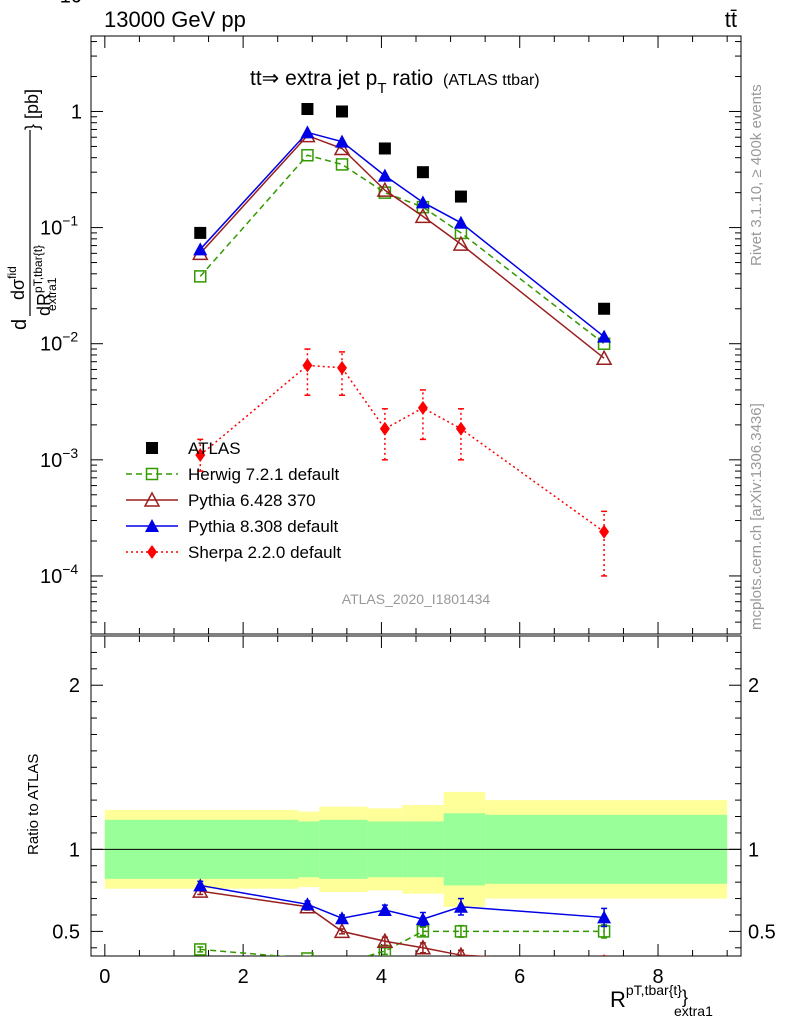 This screenshot has height=1024, width=786. I want to click on legend-label-data: ATLAS, so click(214, 448).